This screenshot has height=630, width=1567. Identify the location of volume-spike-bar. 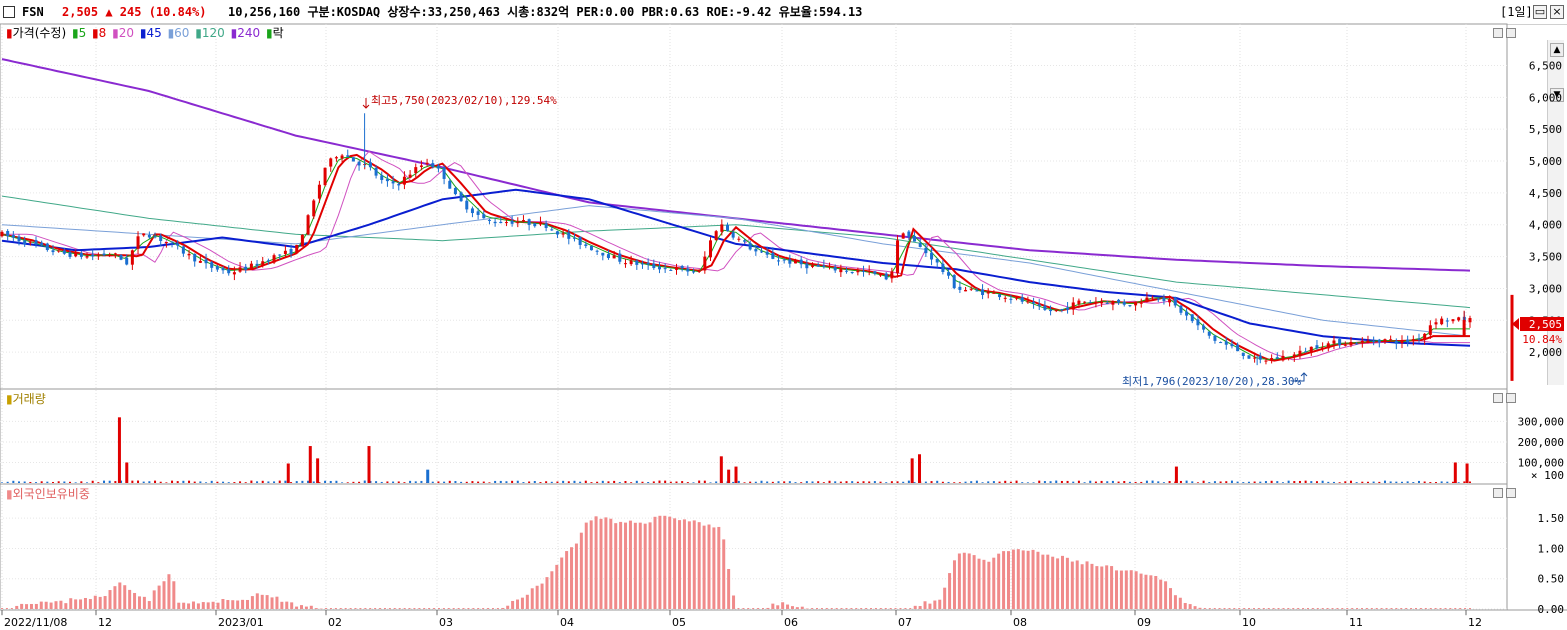
(1176, 474).